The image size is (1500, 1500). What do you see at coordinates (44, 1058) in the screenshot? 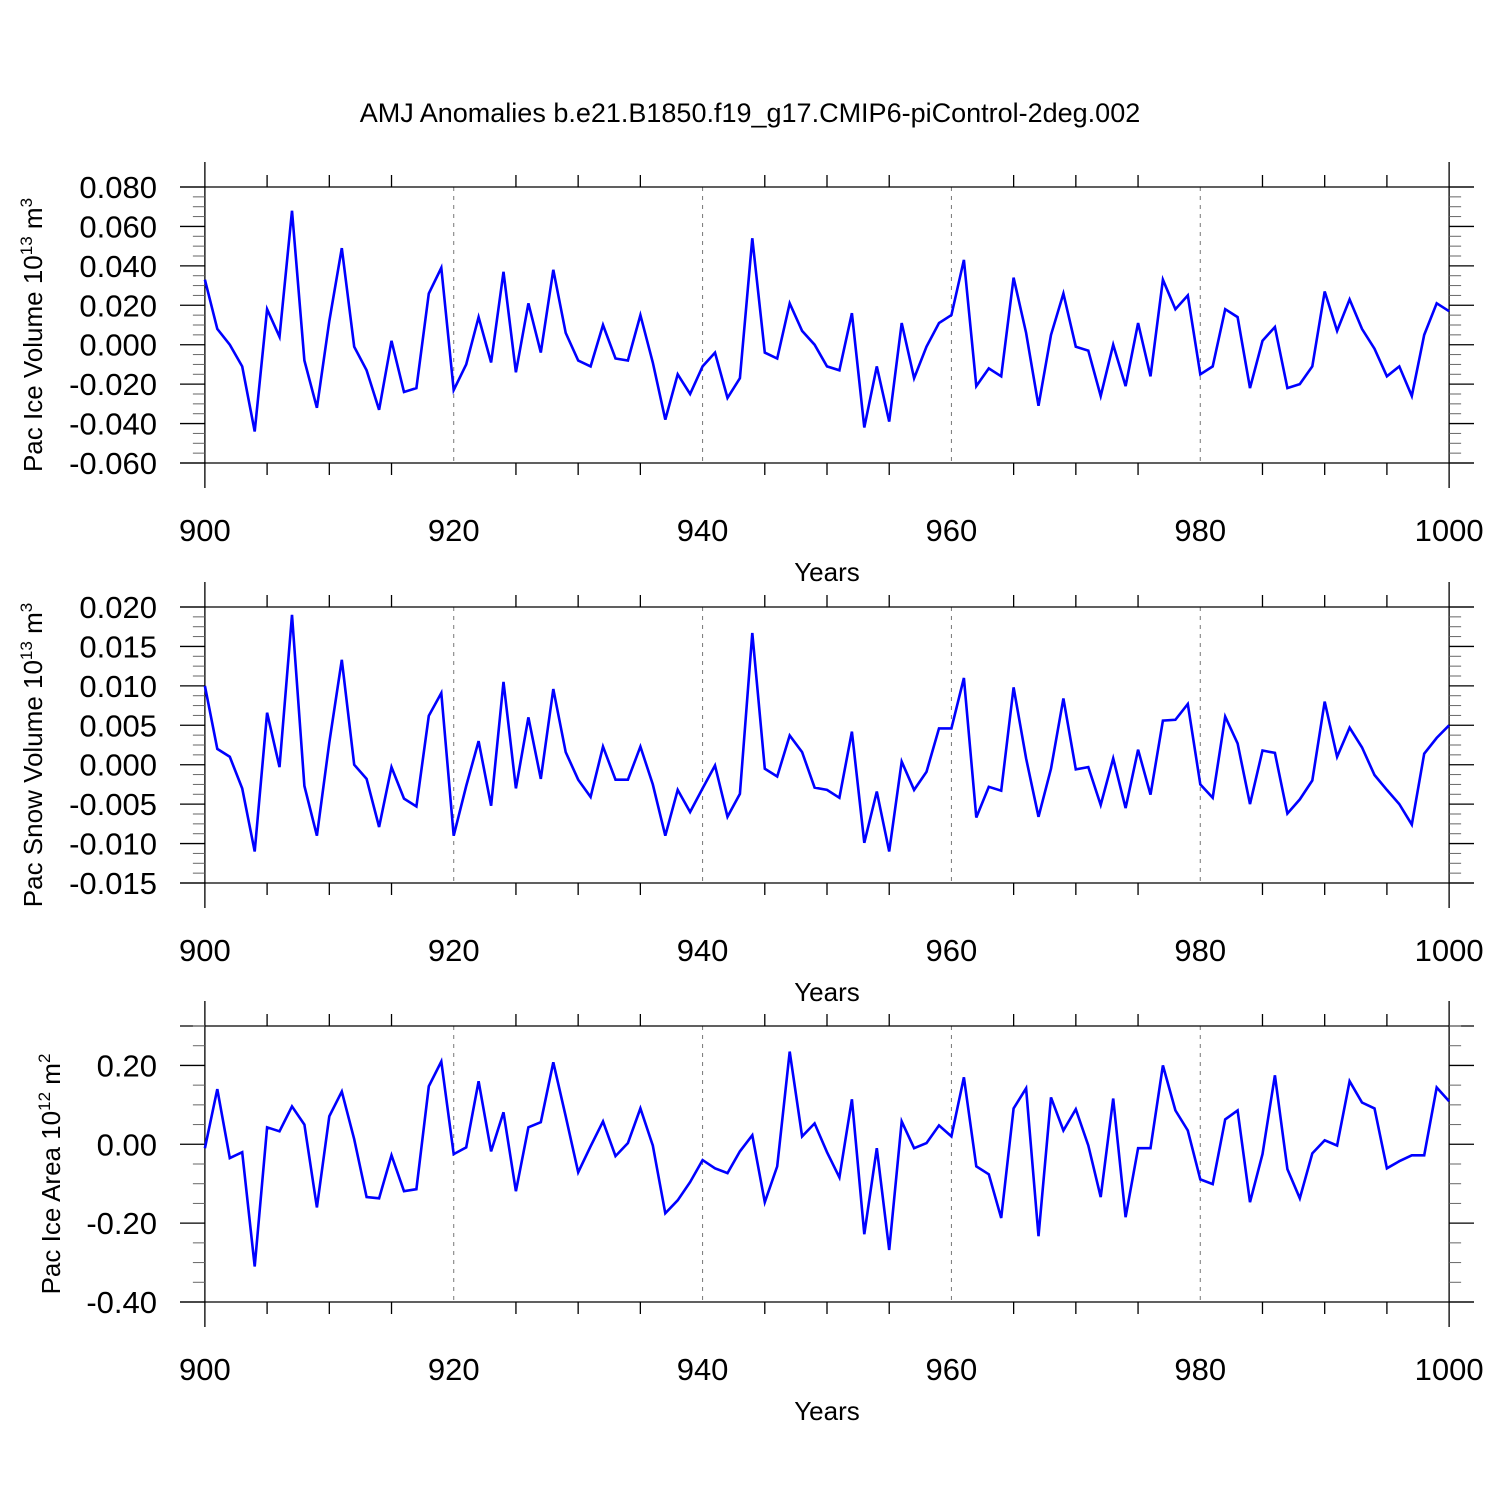
I see `y-axis-label-part: 2` at bounding box center [44, 1058].